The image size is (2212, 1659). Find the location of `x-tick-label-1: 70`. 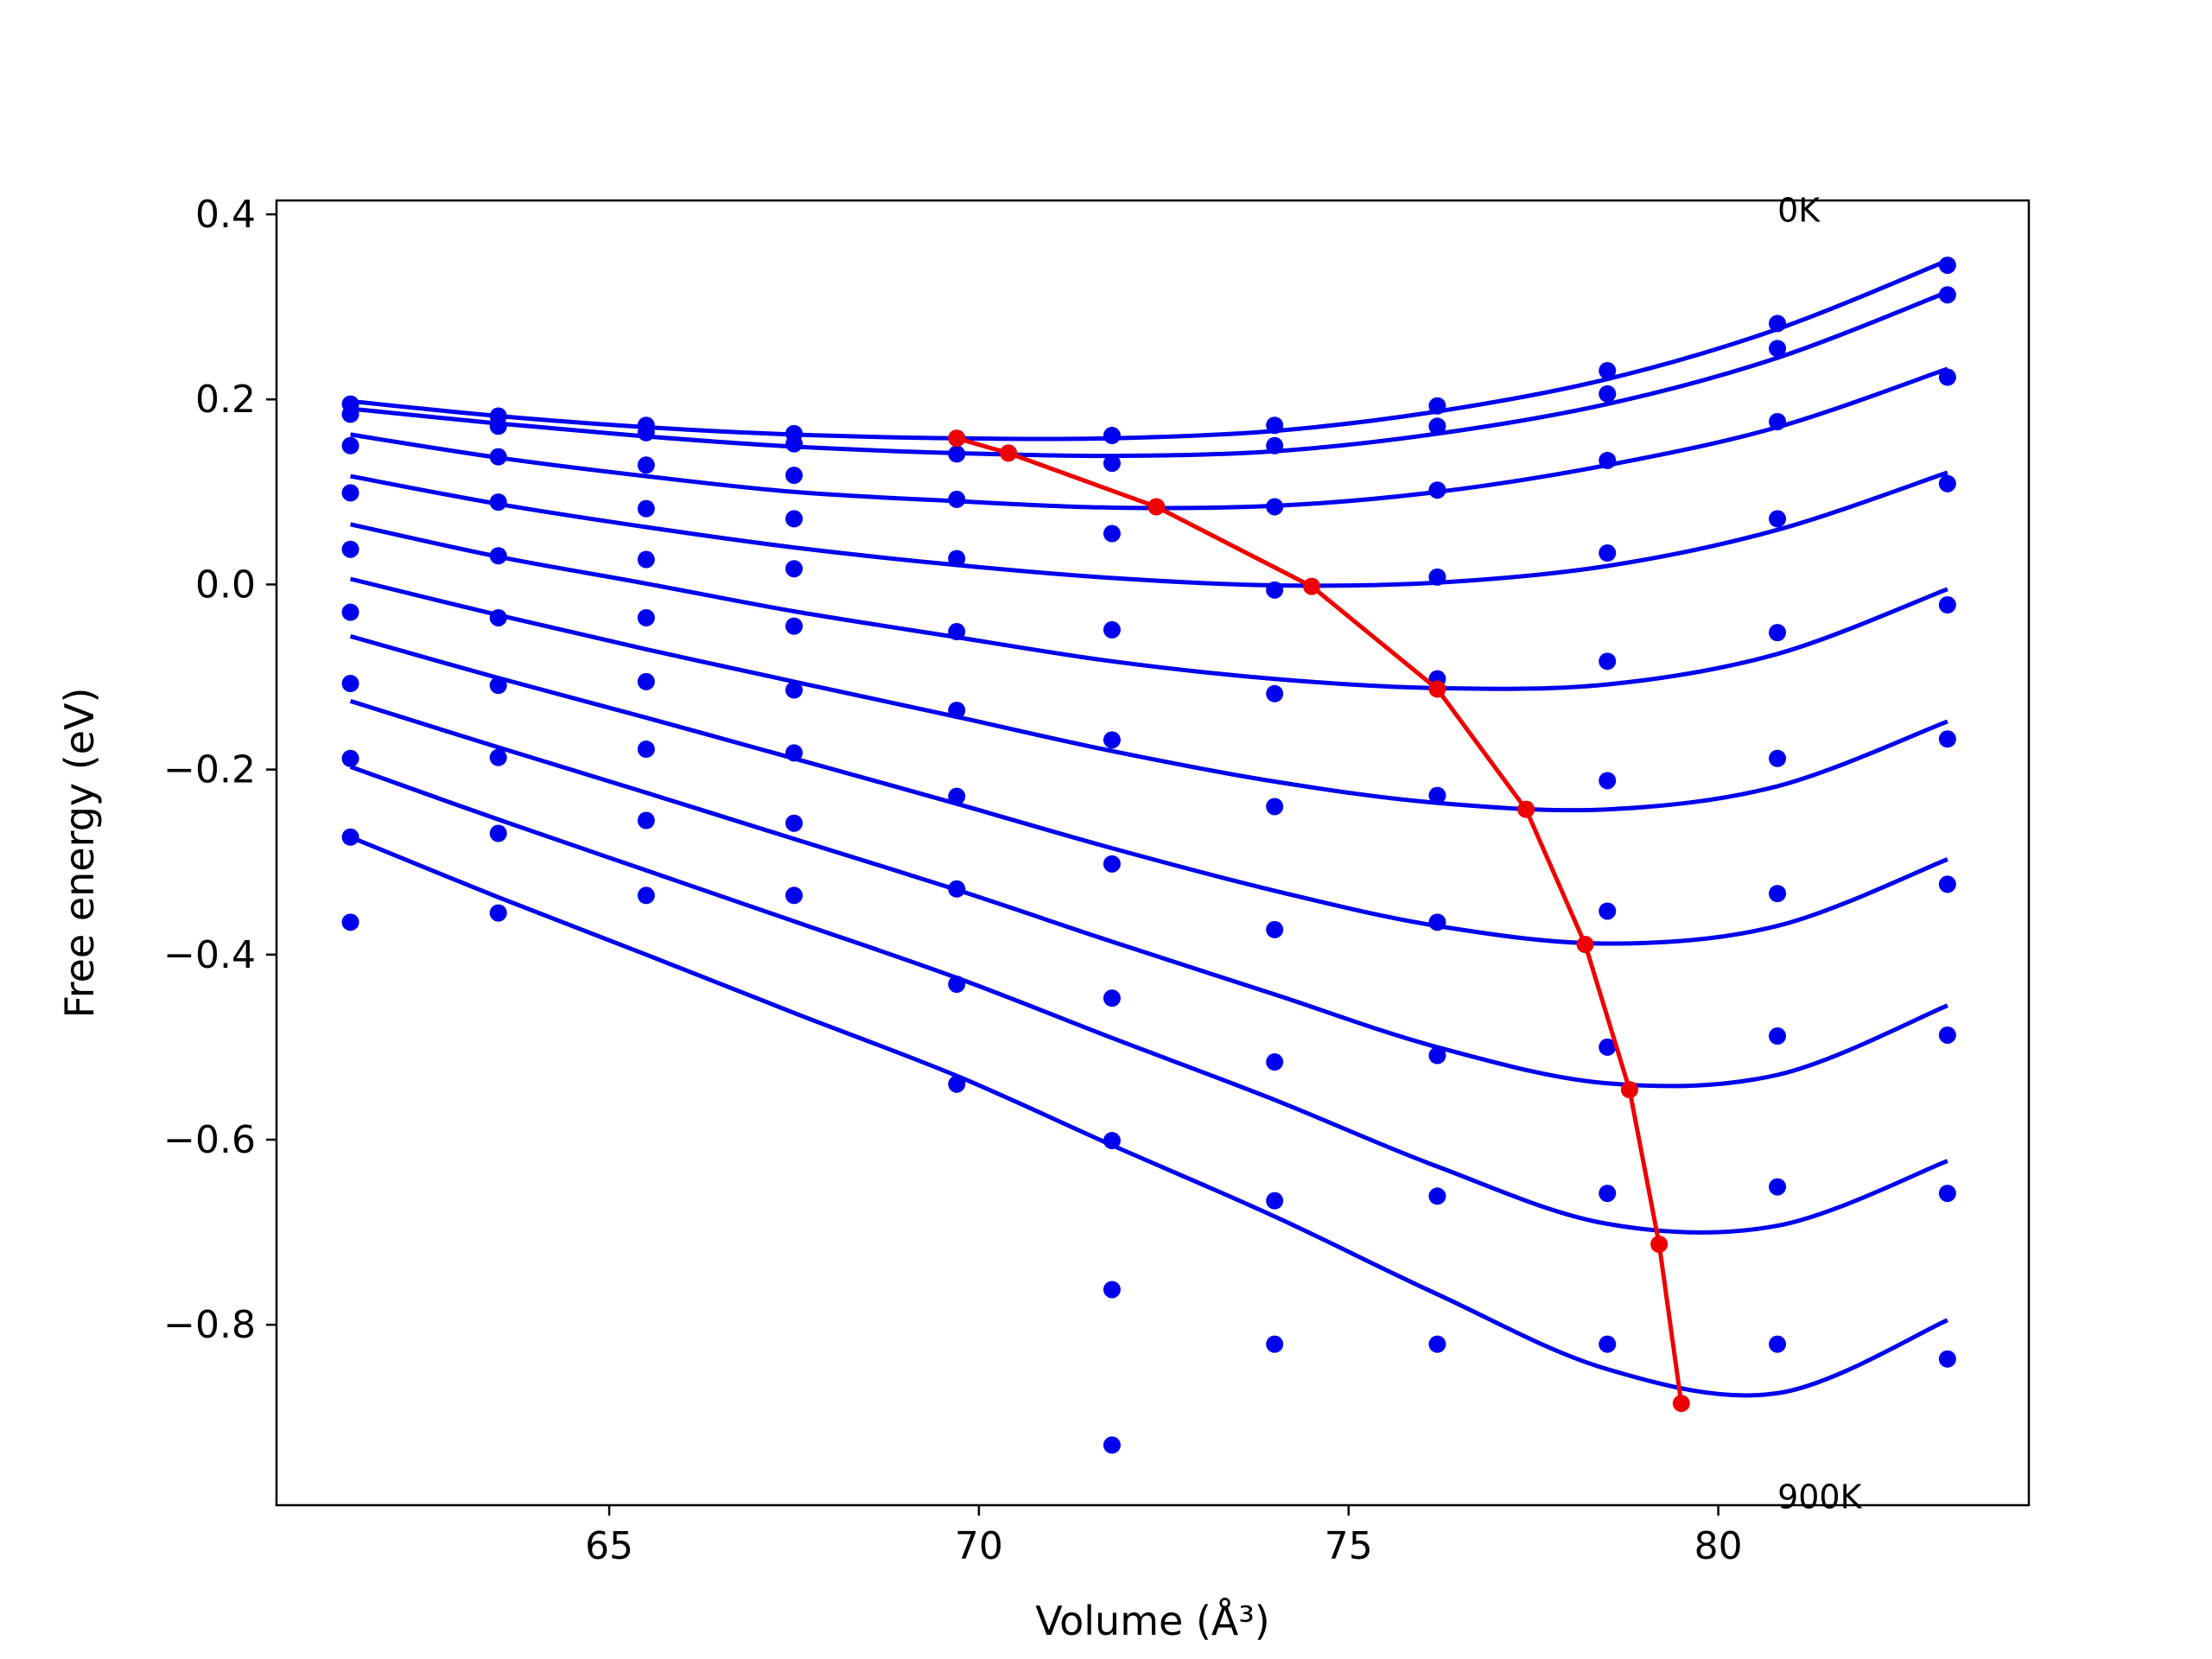

x-tick-label-1: 70 is located at coordinates (979, 1546).